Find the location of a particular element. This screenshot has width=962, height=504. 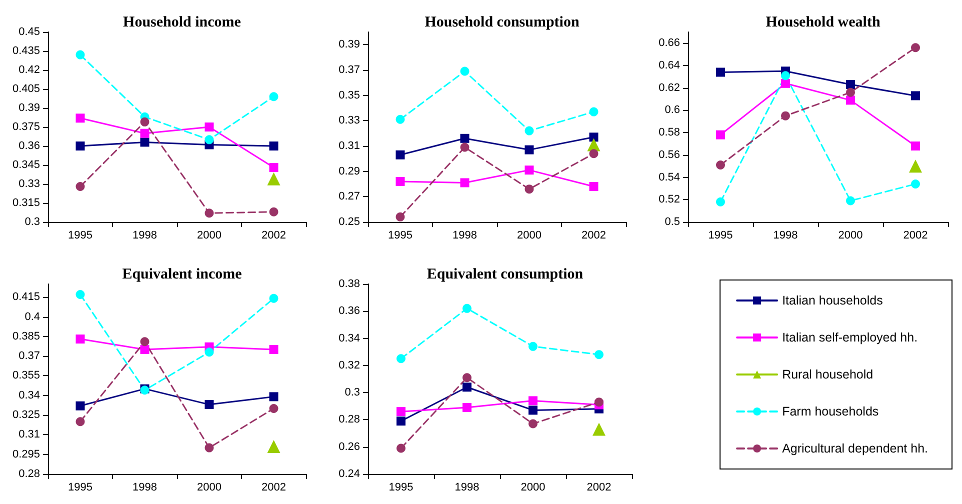

y-tick-label: 0.34 is located at coordinates (29, 395).